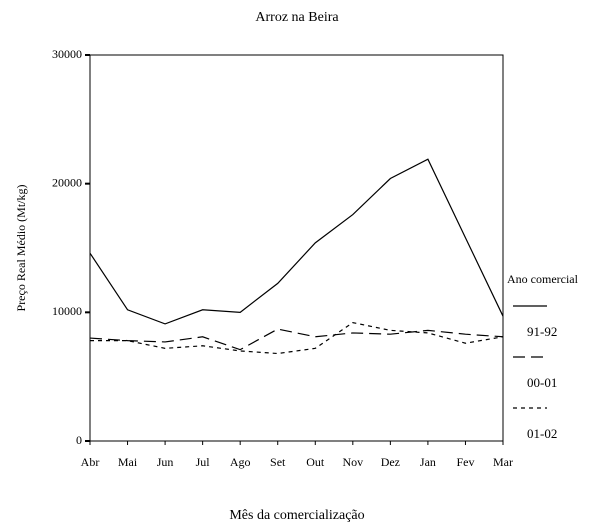  What do you see at coordinates (465, 462) in the screenshot?
I see `x-tick-label: Fev` at bounding box center [465, 462].